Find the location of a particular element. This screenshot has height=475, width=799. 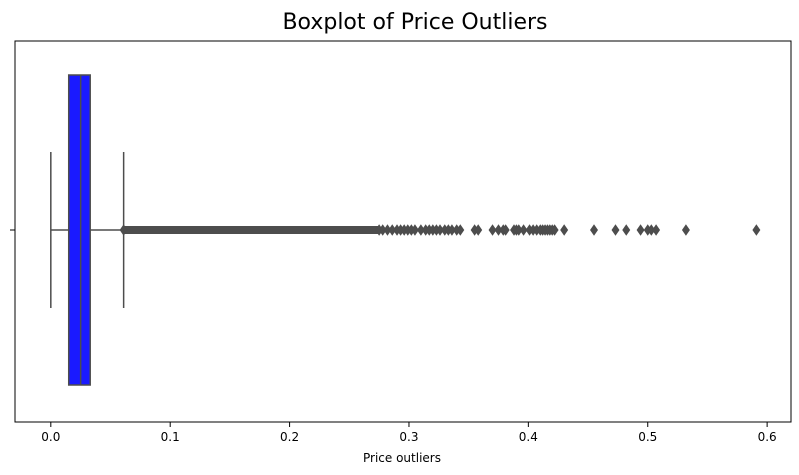

x-axis: 0.0 0.1 0.2 0.3 0.4 0.5 0.6 is located at coordinates (409, 433).